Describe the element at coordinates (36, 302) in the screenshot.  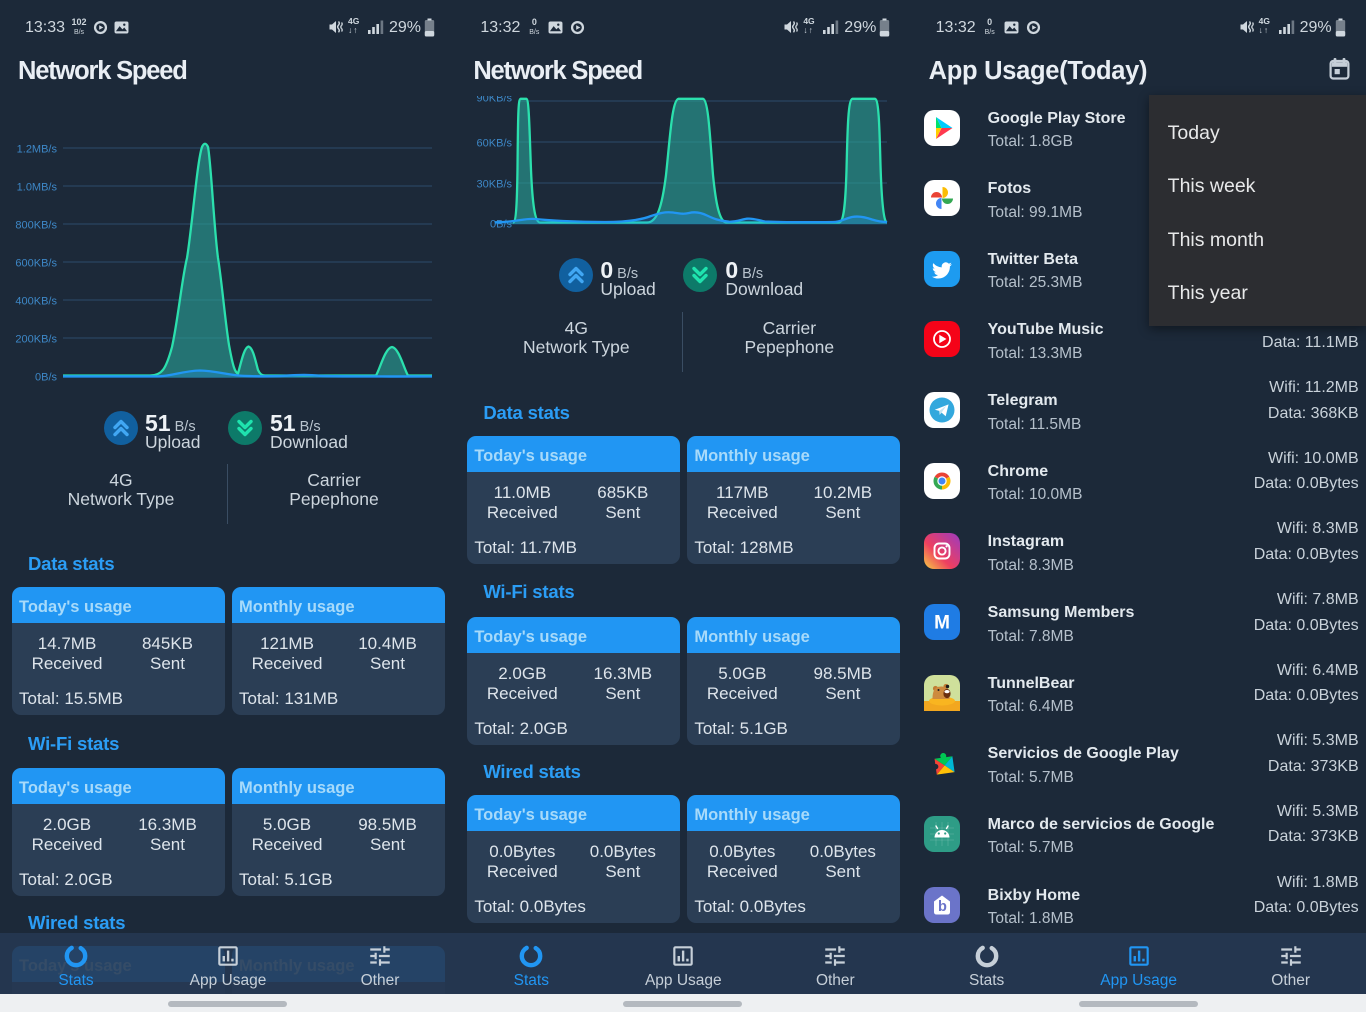
I see `svg-text: 400KB/s` at that location.